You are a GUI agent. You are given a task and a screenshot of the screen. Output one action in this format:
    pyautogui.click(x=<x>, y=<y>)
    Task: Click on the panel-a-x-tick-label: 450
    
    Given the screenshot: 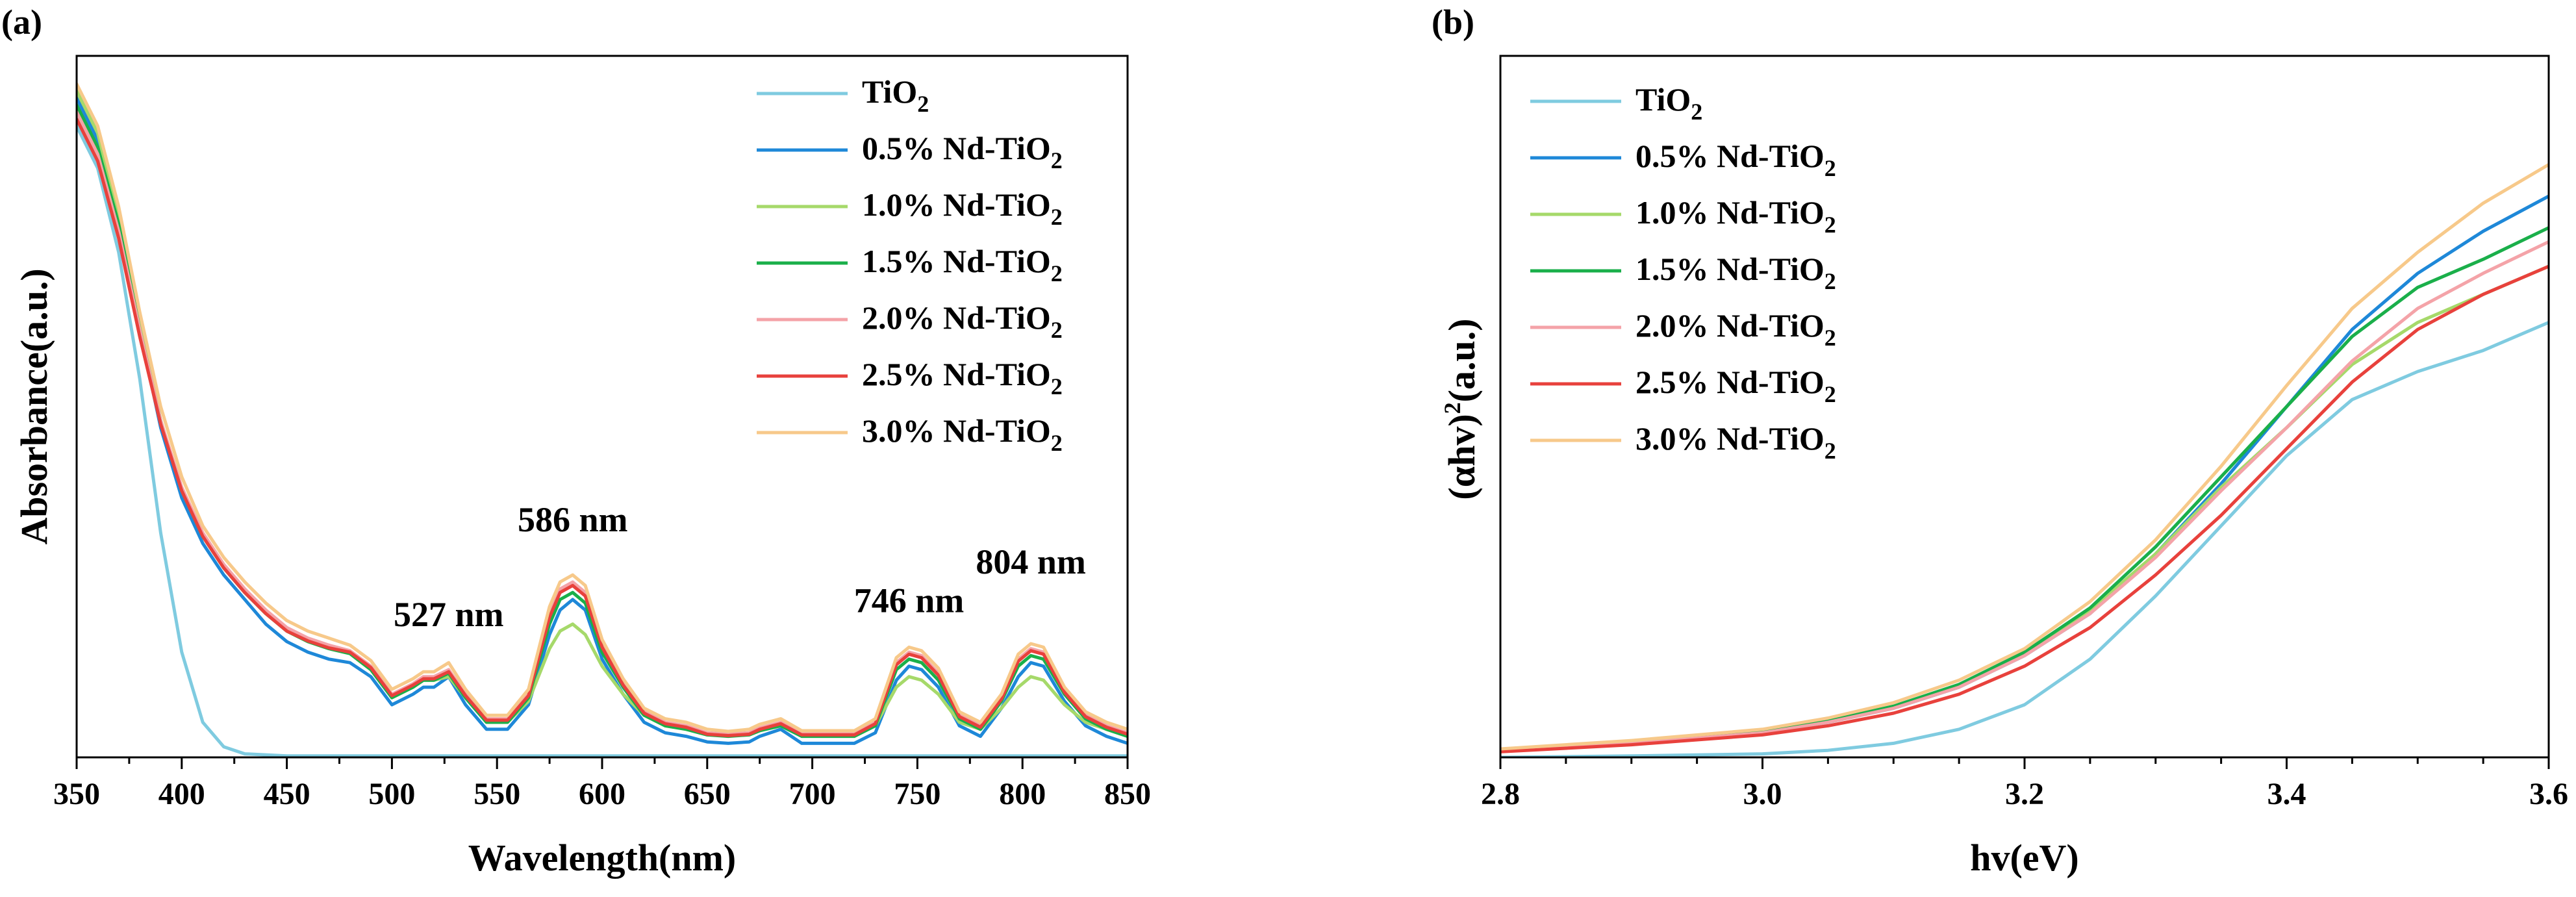 What is the action you would take?
    pyautogui.click(x=287, y=794)
    